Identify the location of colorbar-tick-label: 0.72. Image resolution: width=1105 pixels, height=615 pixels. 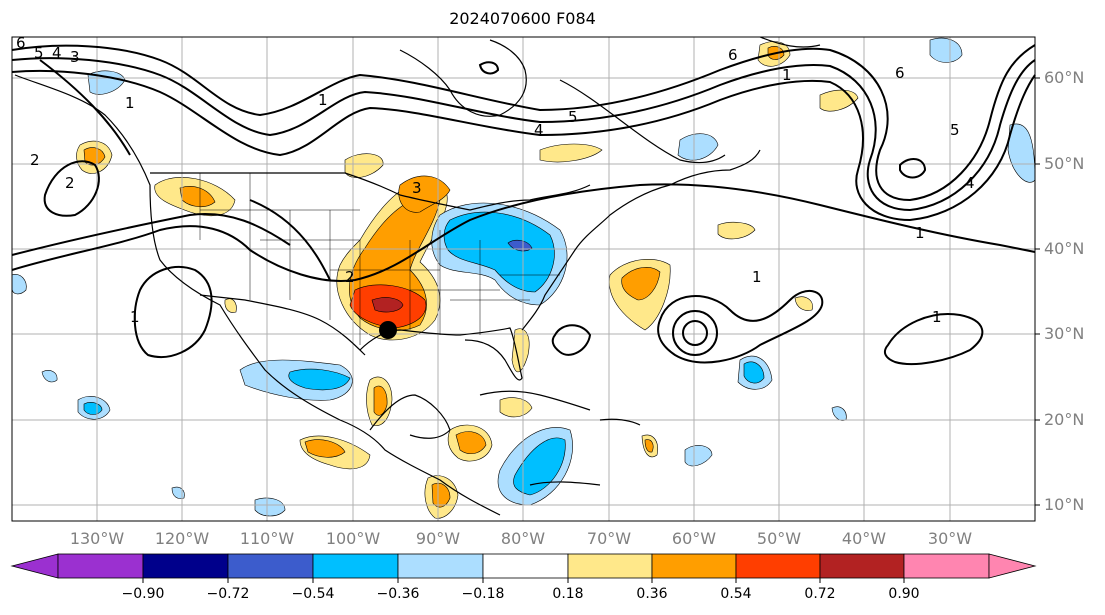
(820, 594).